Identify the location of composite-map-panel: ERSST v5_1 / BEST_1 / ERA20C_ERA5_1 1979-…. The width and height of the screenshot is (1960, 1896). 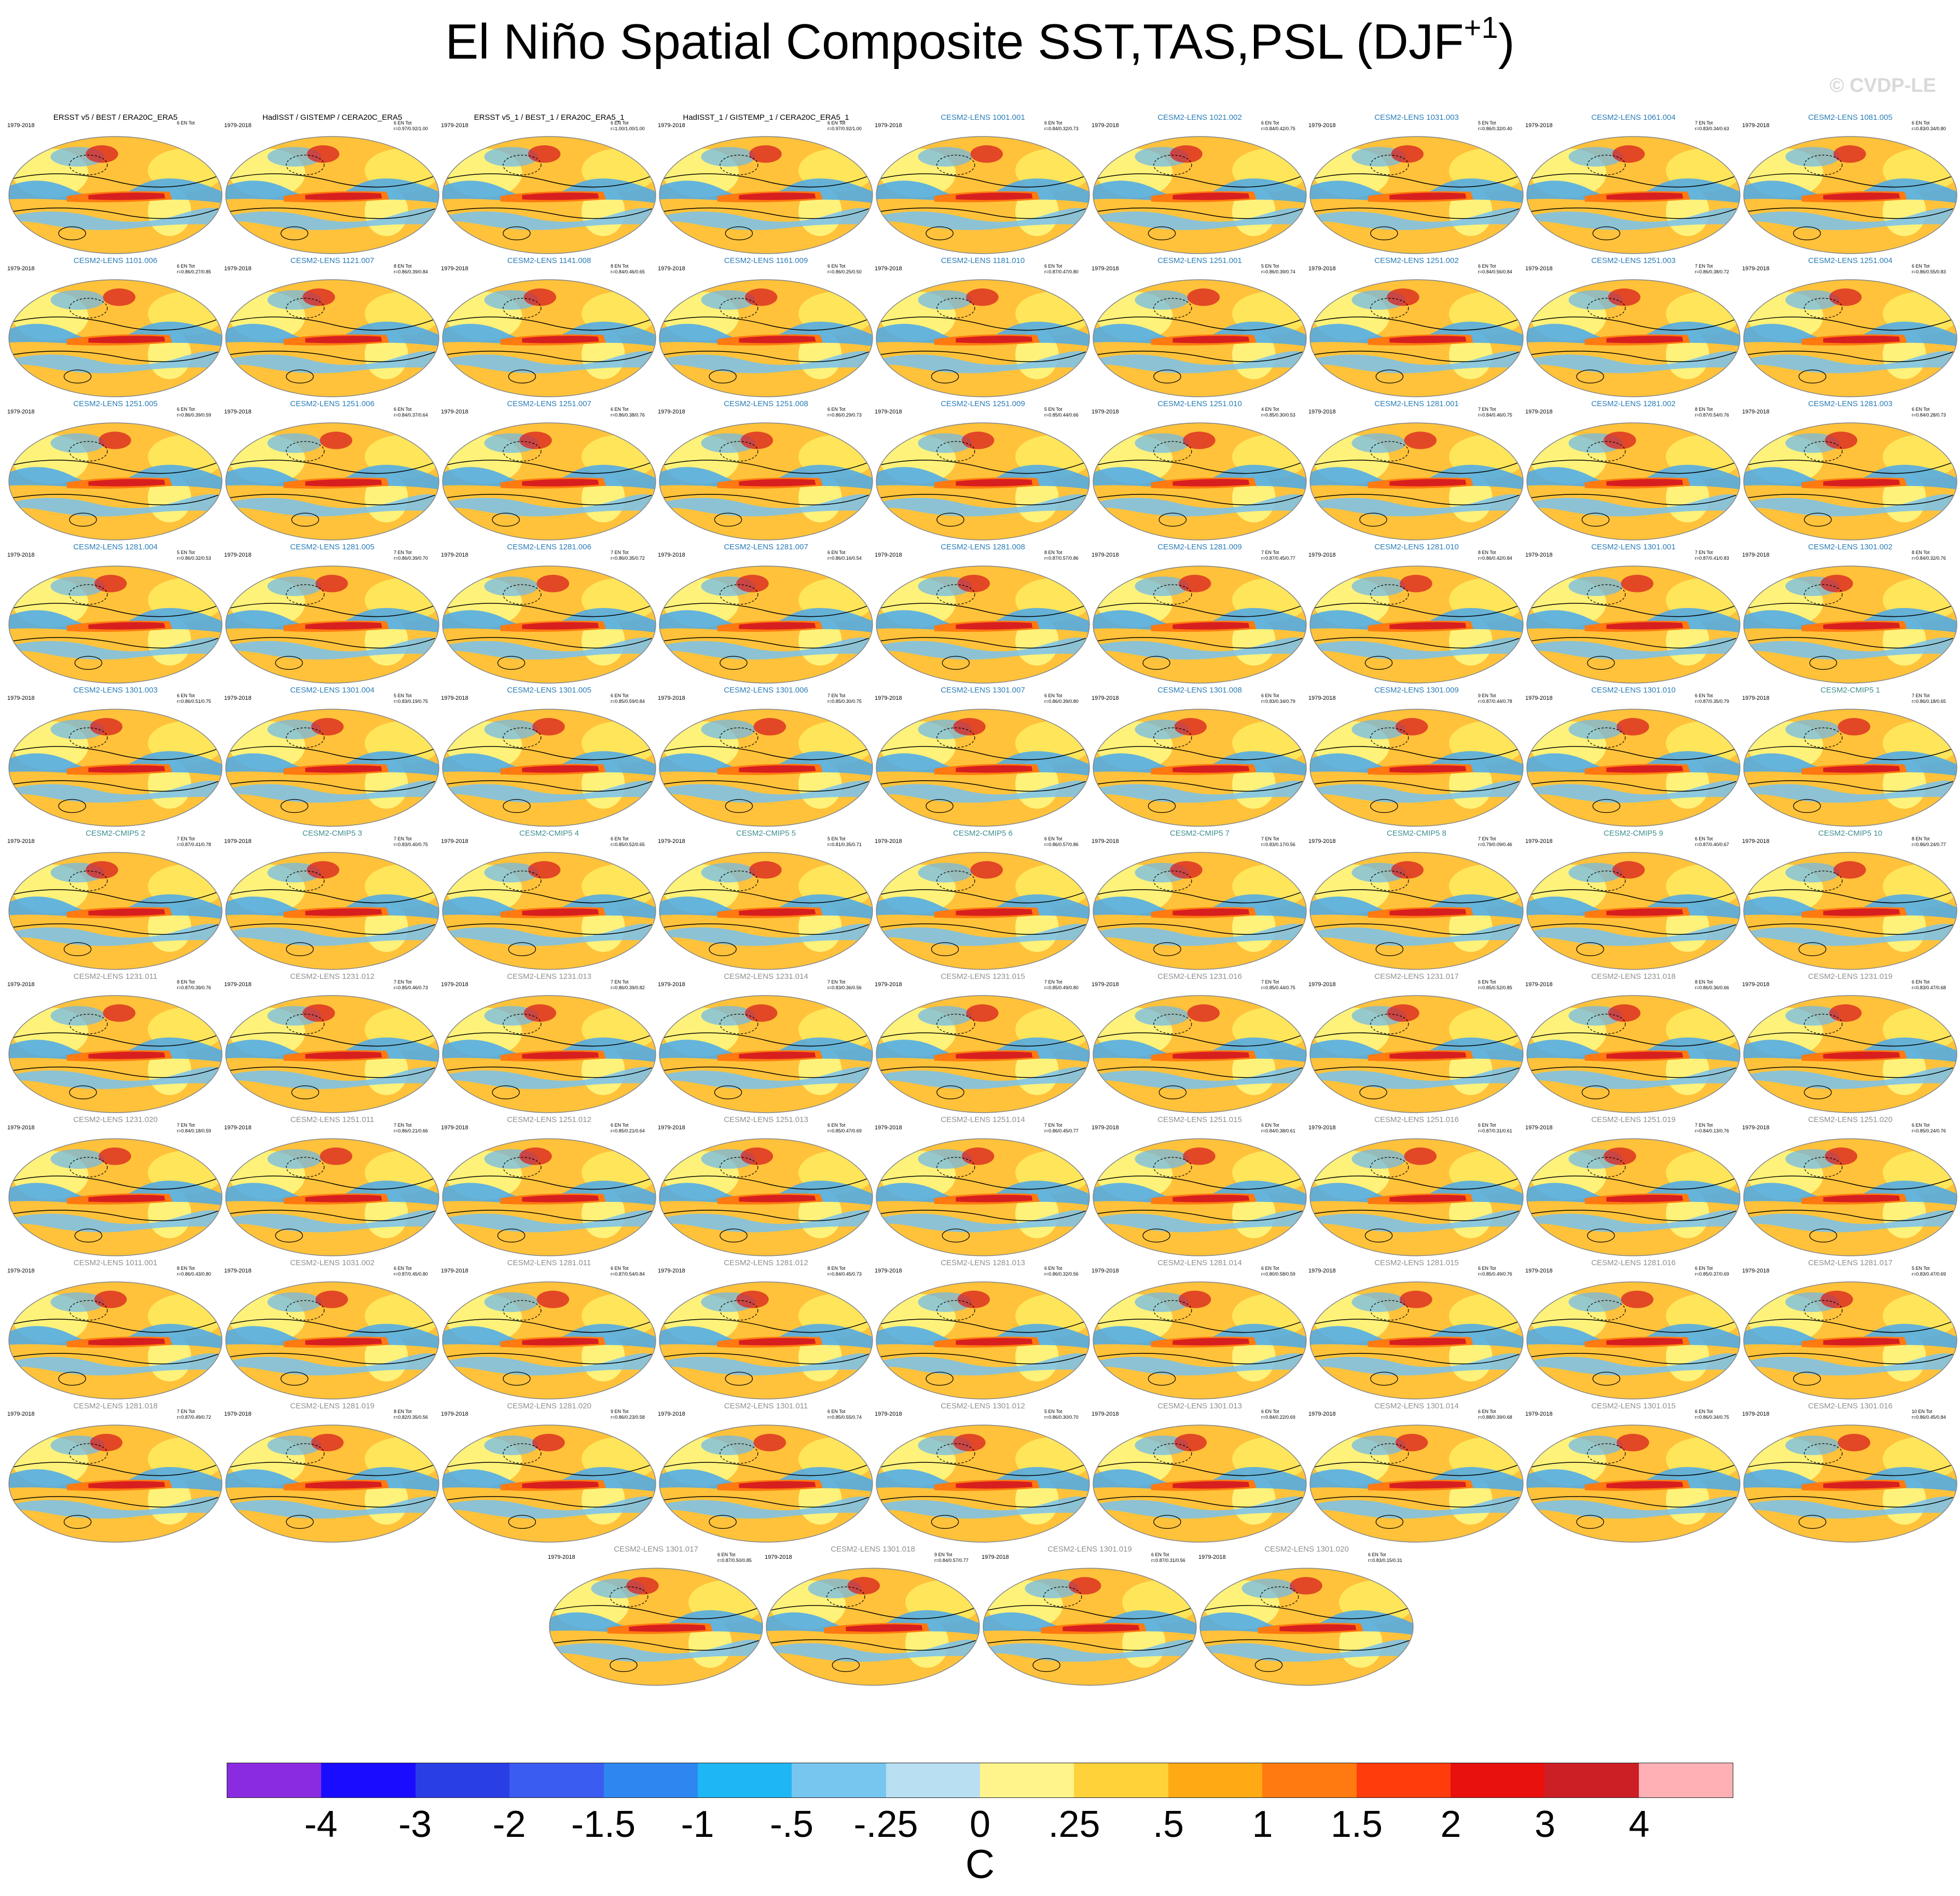
(549, 184).